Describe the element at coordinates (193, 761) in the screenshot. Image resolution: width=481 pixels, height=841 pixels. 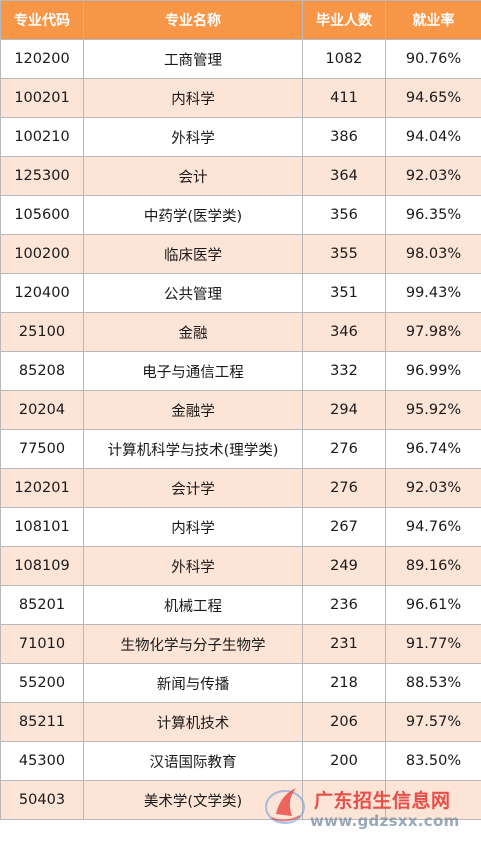
I see `cell-major-name: 汉语国际教育` at that location.